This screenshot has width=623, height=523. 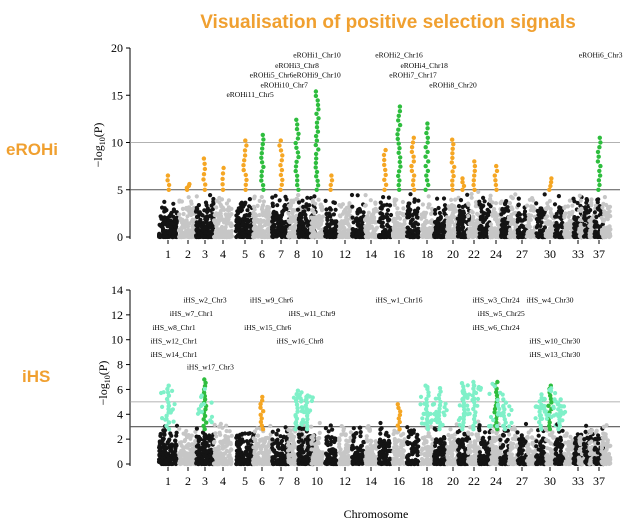 What do you see at coordinates (281, 254) in the screenshot?
I see `erohi-x-tick-label: 7` at bounding box center [281, 254].